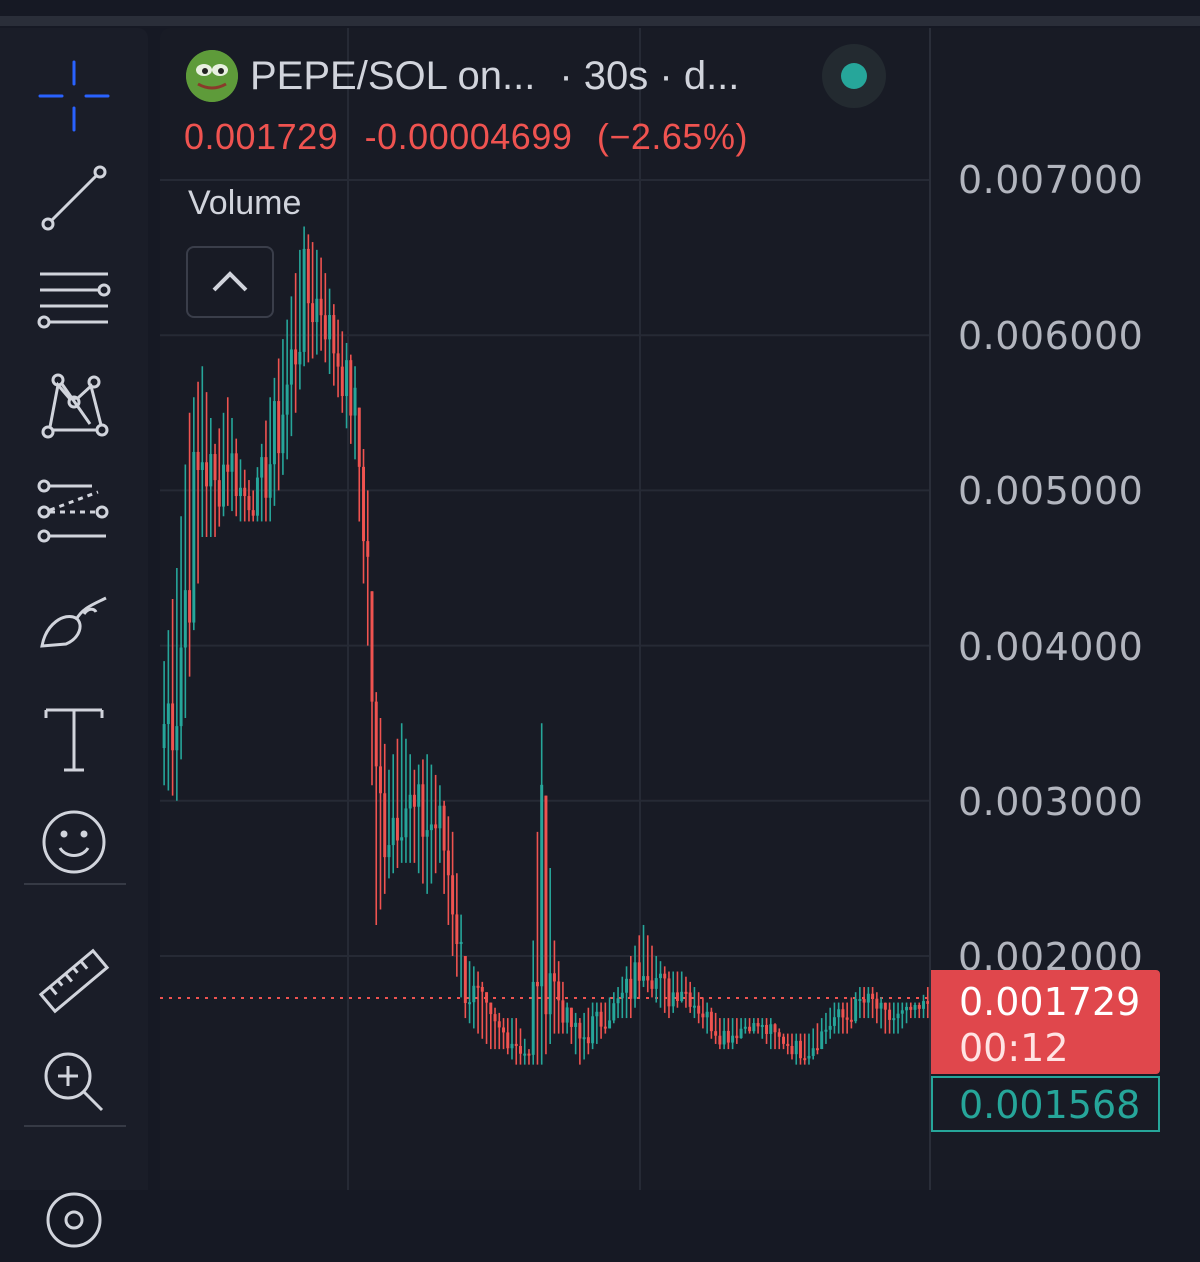 This screenshot has width=1200, height=1262. I want to click on brush-icon, so click(74, 616).